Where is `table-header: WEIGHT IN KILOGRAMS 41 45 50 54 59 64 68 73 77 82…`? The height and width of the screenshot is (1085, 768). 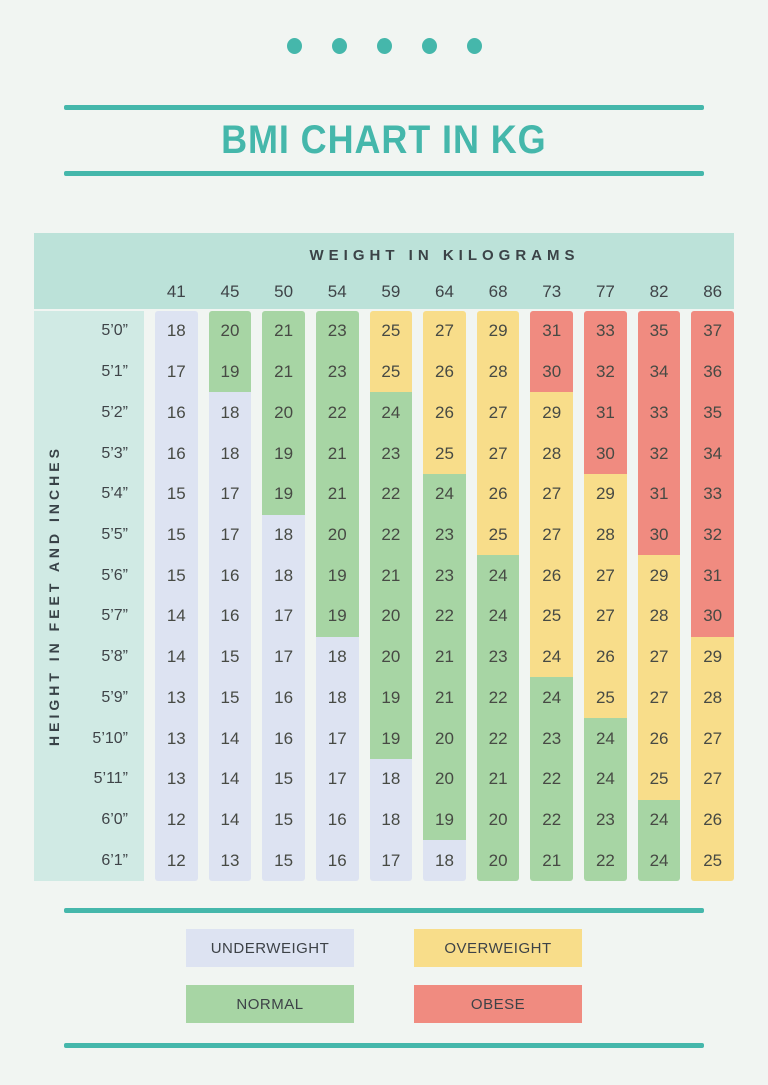
table-header: WEIGHT IN KILOGRAMS 41 45 50 54 59 64 68 73 77 82… is located at coordinates (384, 271).